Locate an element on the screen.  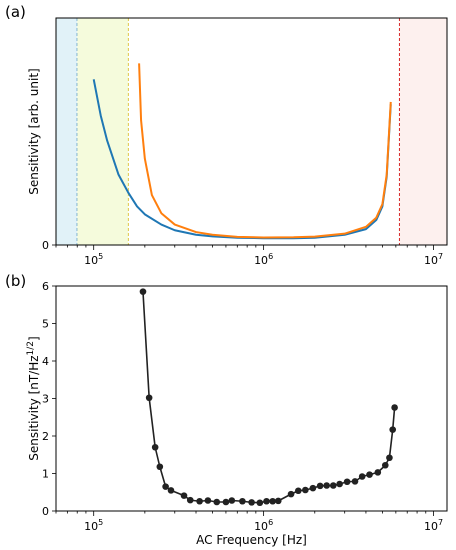
panel-label: (a) is located at coordinates (15, 12).